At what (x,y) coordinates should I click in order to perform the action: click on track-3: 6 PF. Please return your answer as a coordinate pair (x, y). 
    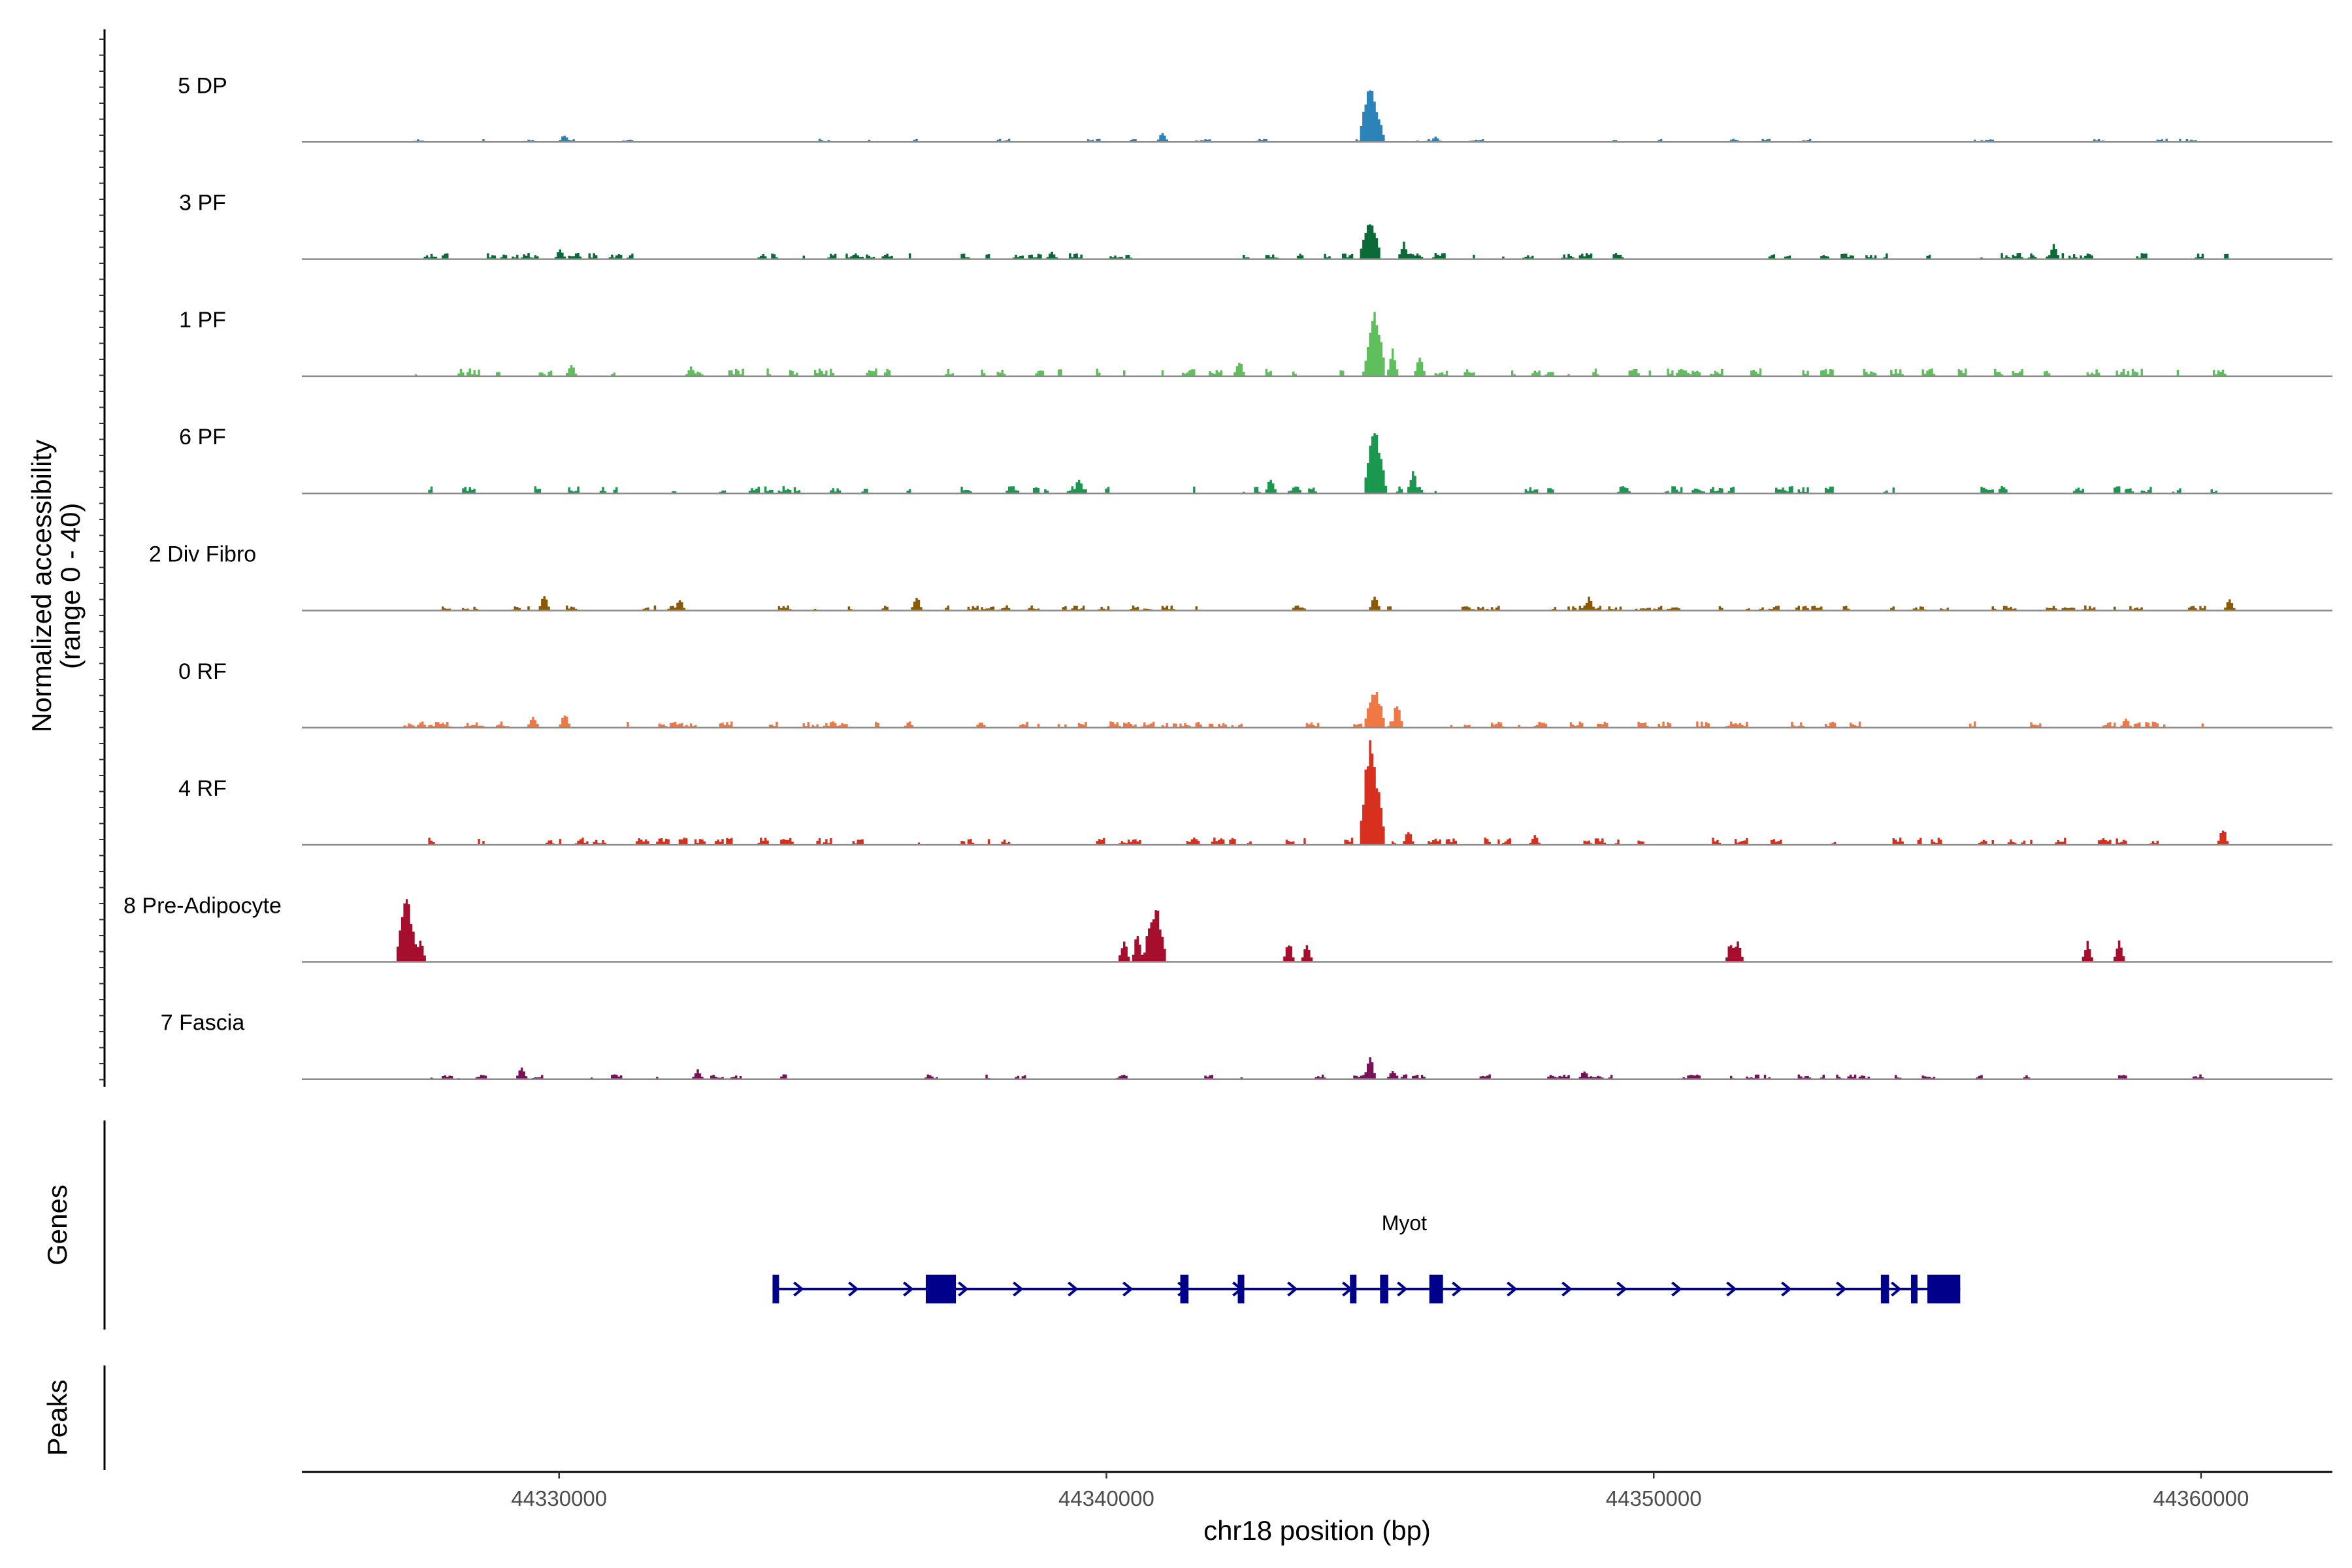
    Looking at the image, I should click on (1255, 460).